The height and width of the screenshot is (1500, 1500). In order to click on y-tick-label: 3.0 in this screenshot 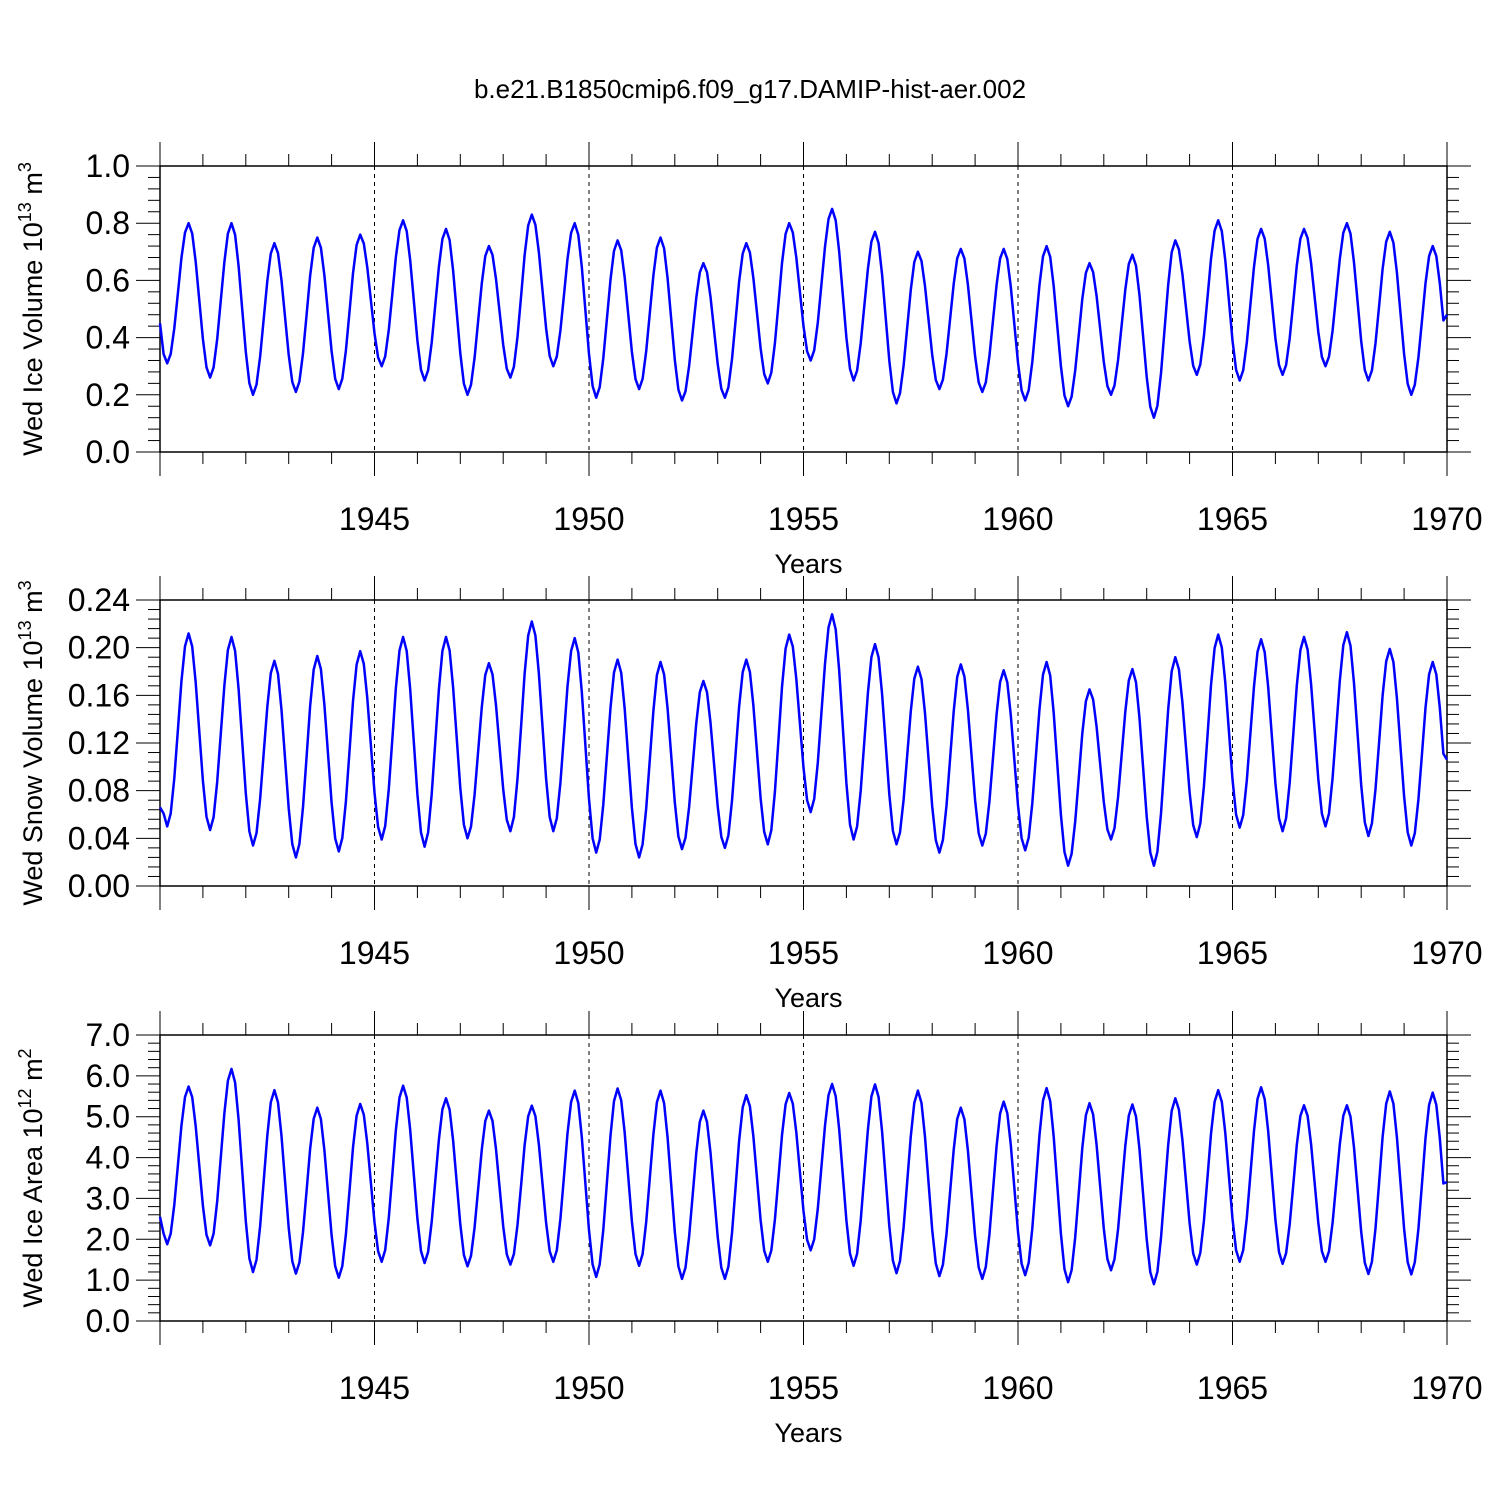, I will do `click(108, 1198)`.